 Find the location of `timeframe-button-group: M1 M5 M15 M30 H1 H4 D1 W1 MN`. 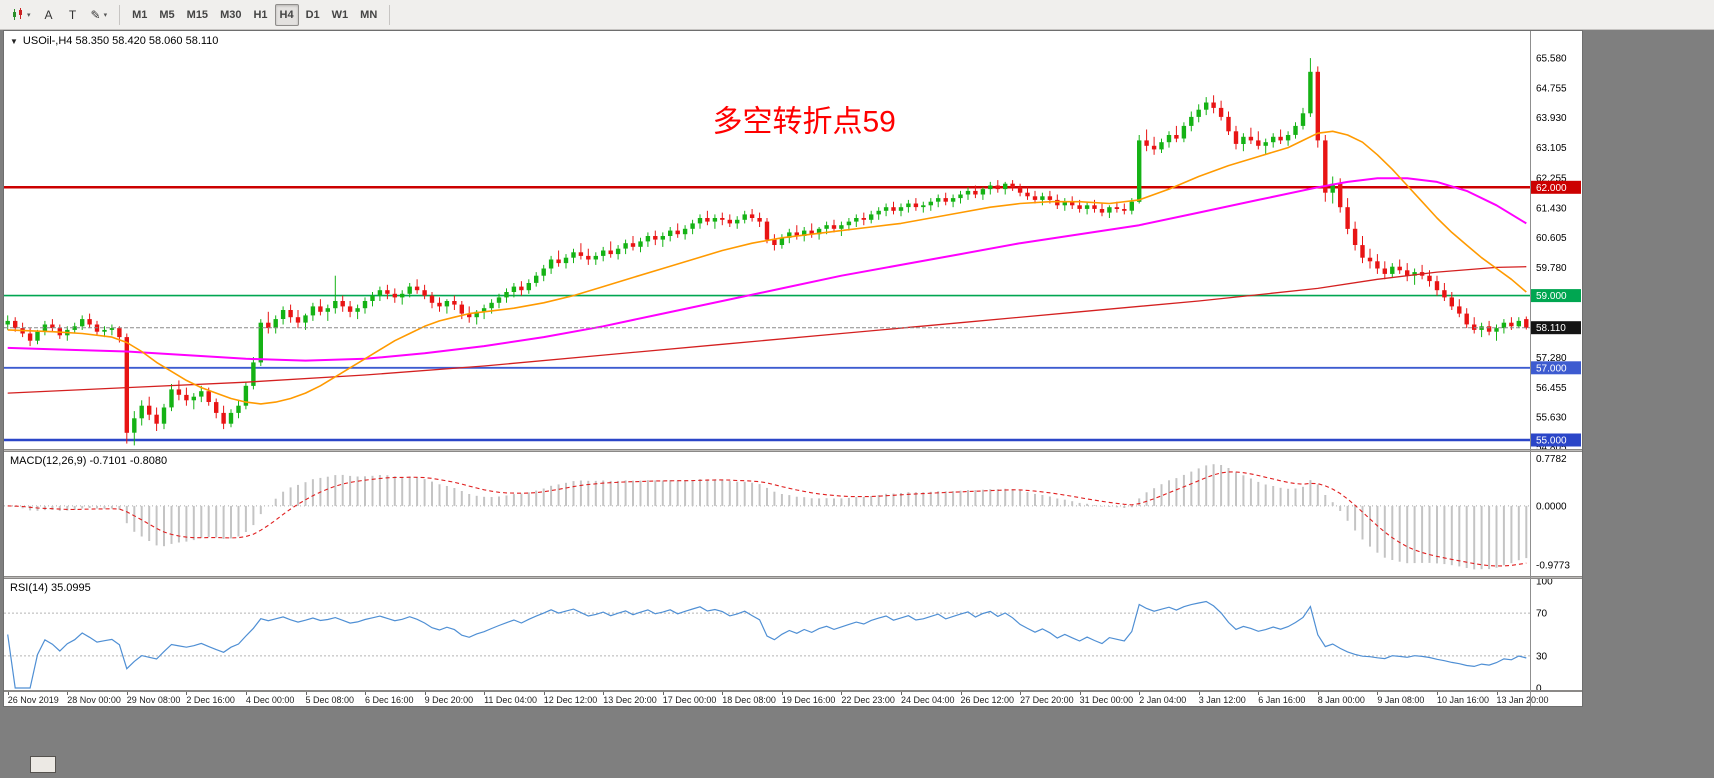

timeframe-button-group: M1 M5 M15 M30 H1 H4 D1 W1 MN is located at coordinates (254, 14).